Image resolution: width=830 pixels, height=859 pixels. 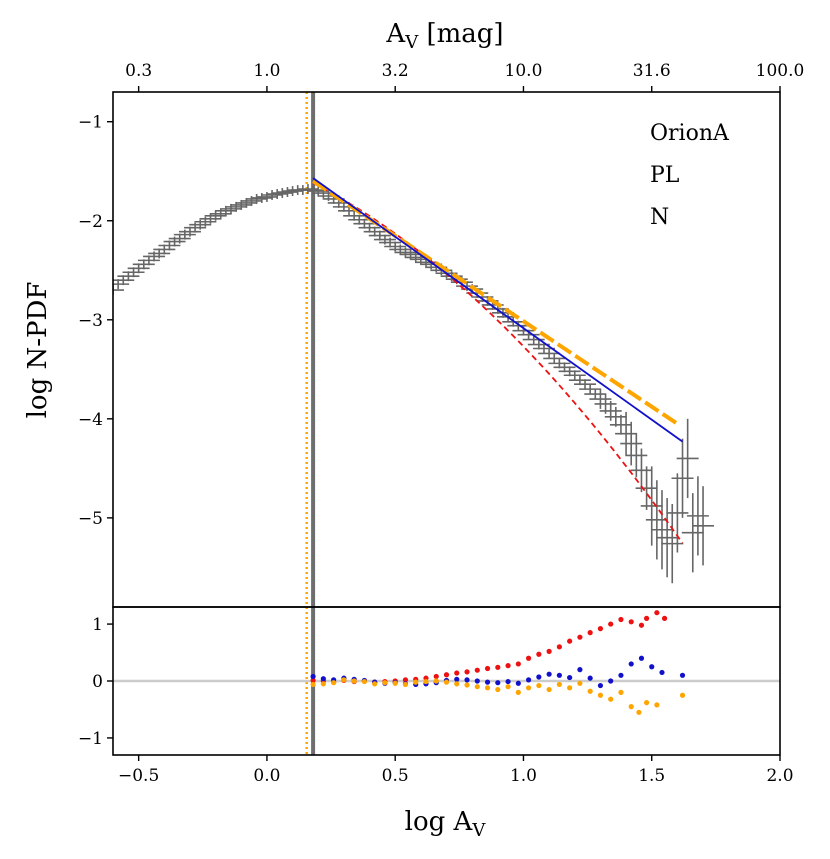 What do you see at coordinates (90, 420) in the screenshot?
I see `main-ytick-label-3: −4` at bounding box center [90, 420].